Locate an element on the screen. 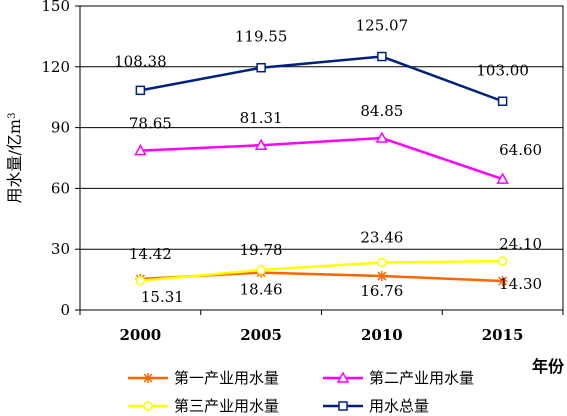 This screenshot has width=567, height=416. x-tick-label: 2015 is located at coordinates (503, 335).